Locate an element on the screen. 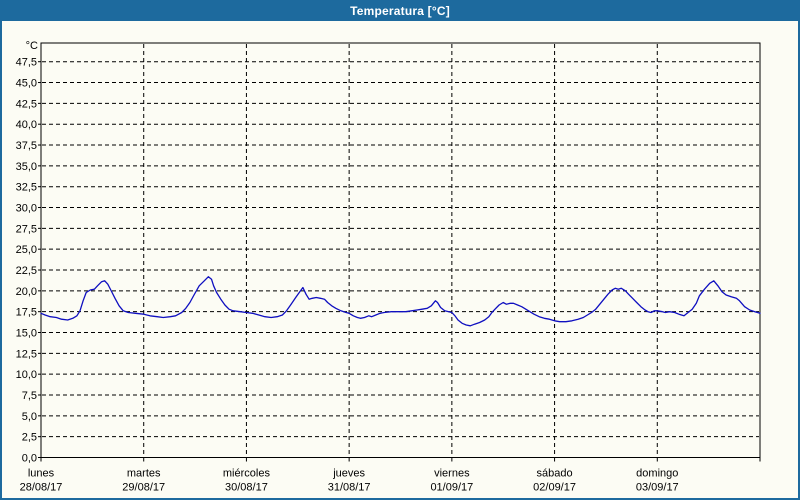 This screenshot has width=800, height=500. svg-text: 28/08/17 is located at coordinates (41, 488).